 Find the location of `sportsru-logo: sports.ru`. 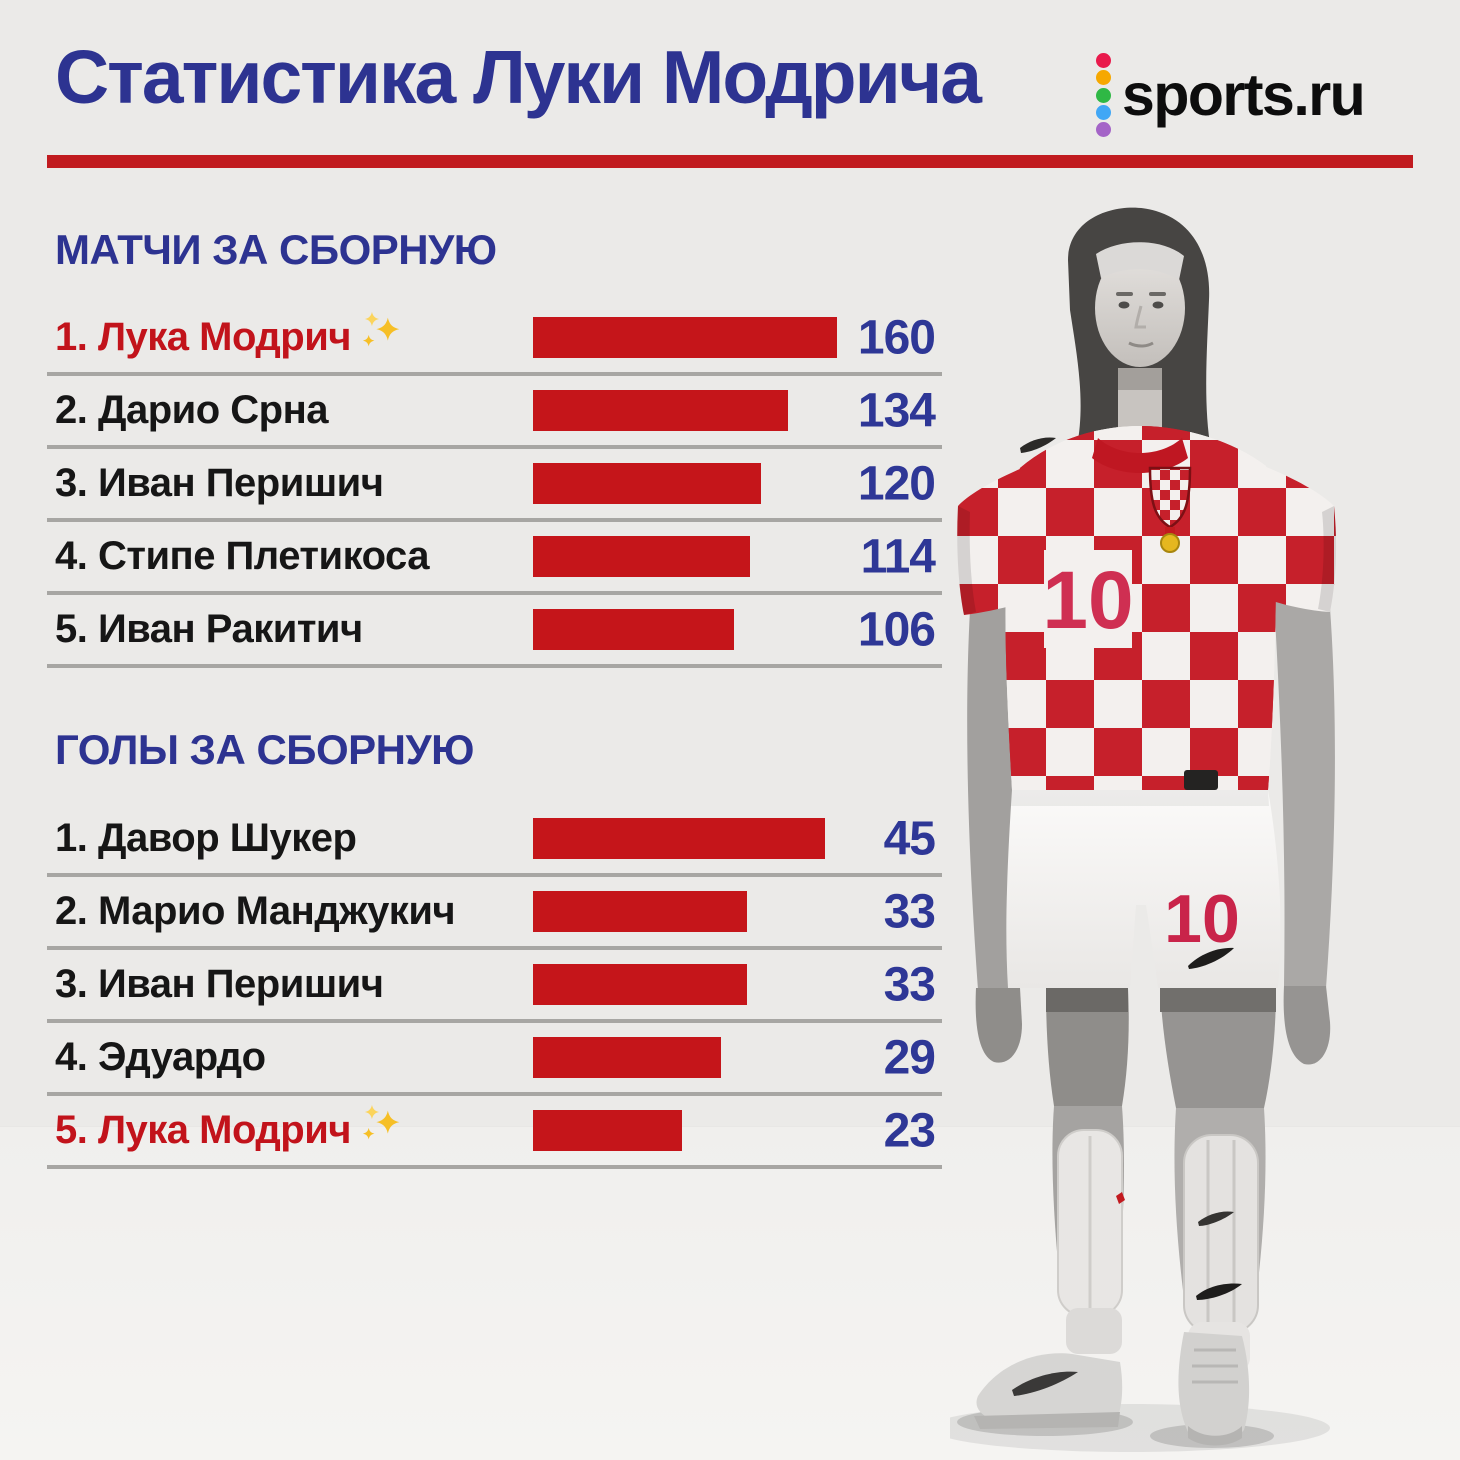

sportsru-logo: sports.ru is located at coordinates (1231, 95).